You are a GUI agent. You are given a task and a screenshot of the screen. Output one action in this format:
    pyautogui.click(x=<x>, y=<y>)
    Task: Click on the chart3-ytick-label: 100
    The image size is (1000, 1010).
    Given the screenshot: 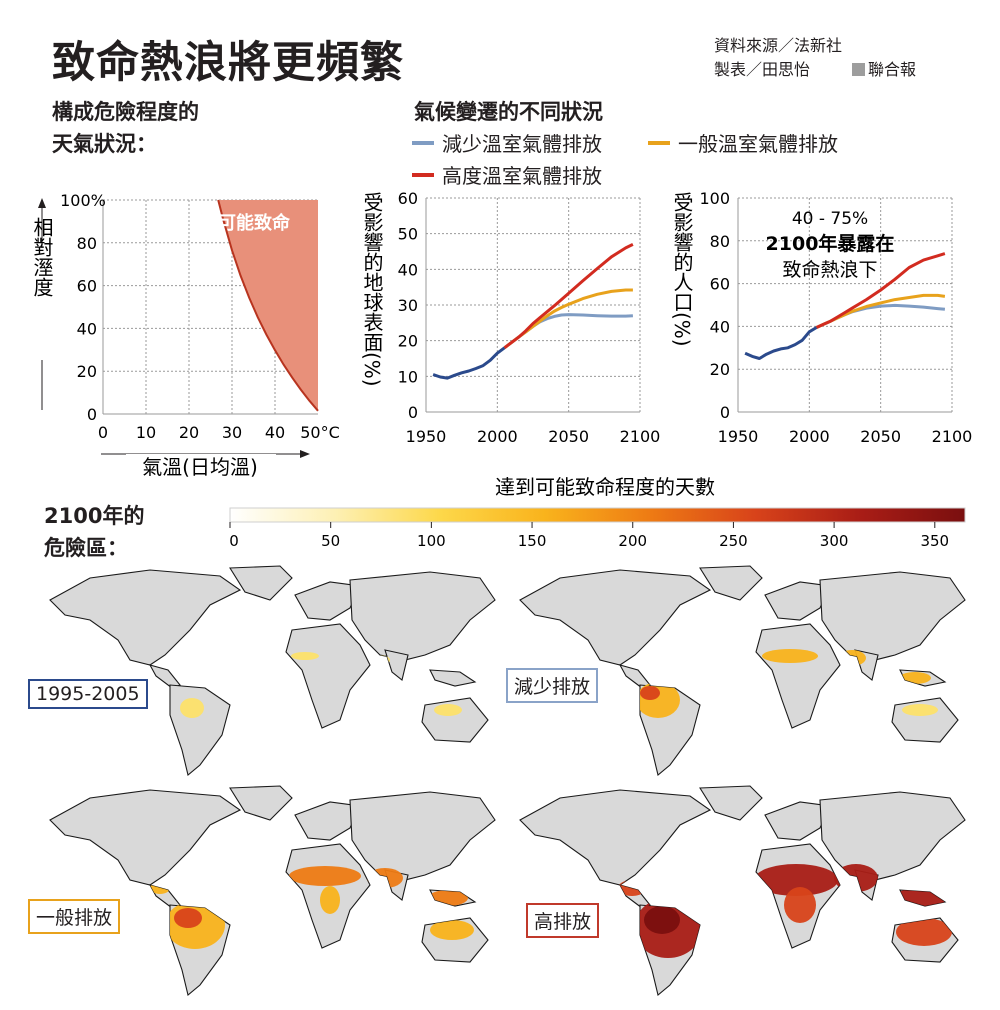 What is the action you would take?
    pyautogui.click(x=714, y=198)
    